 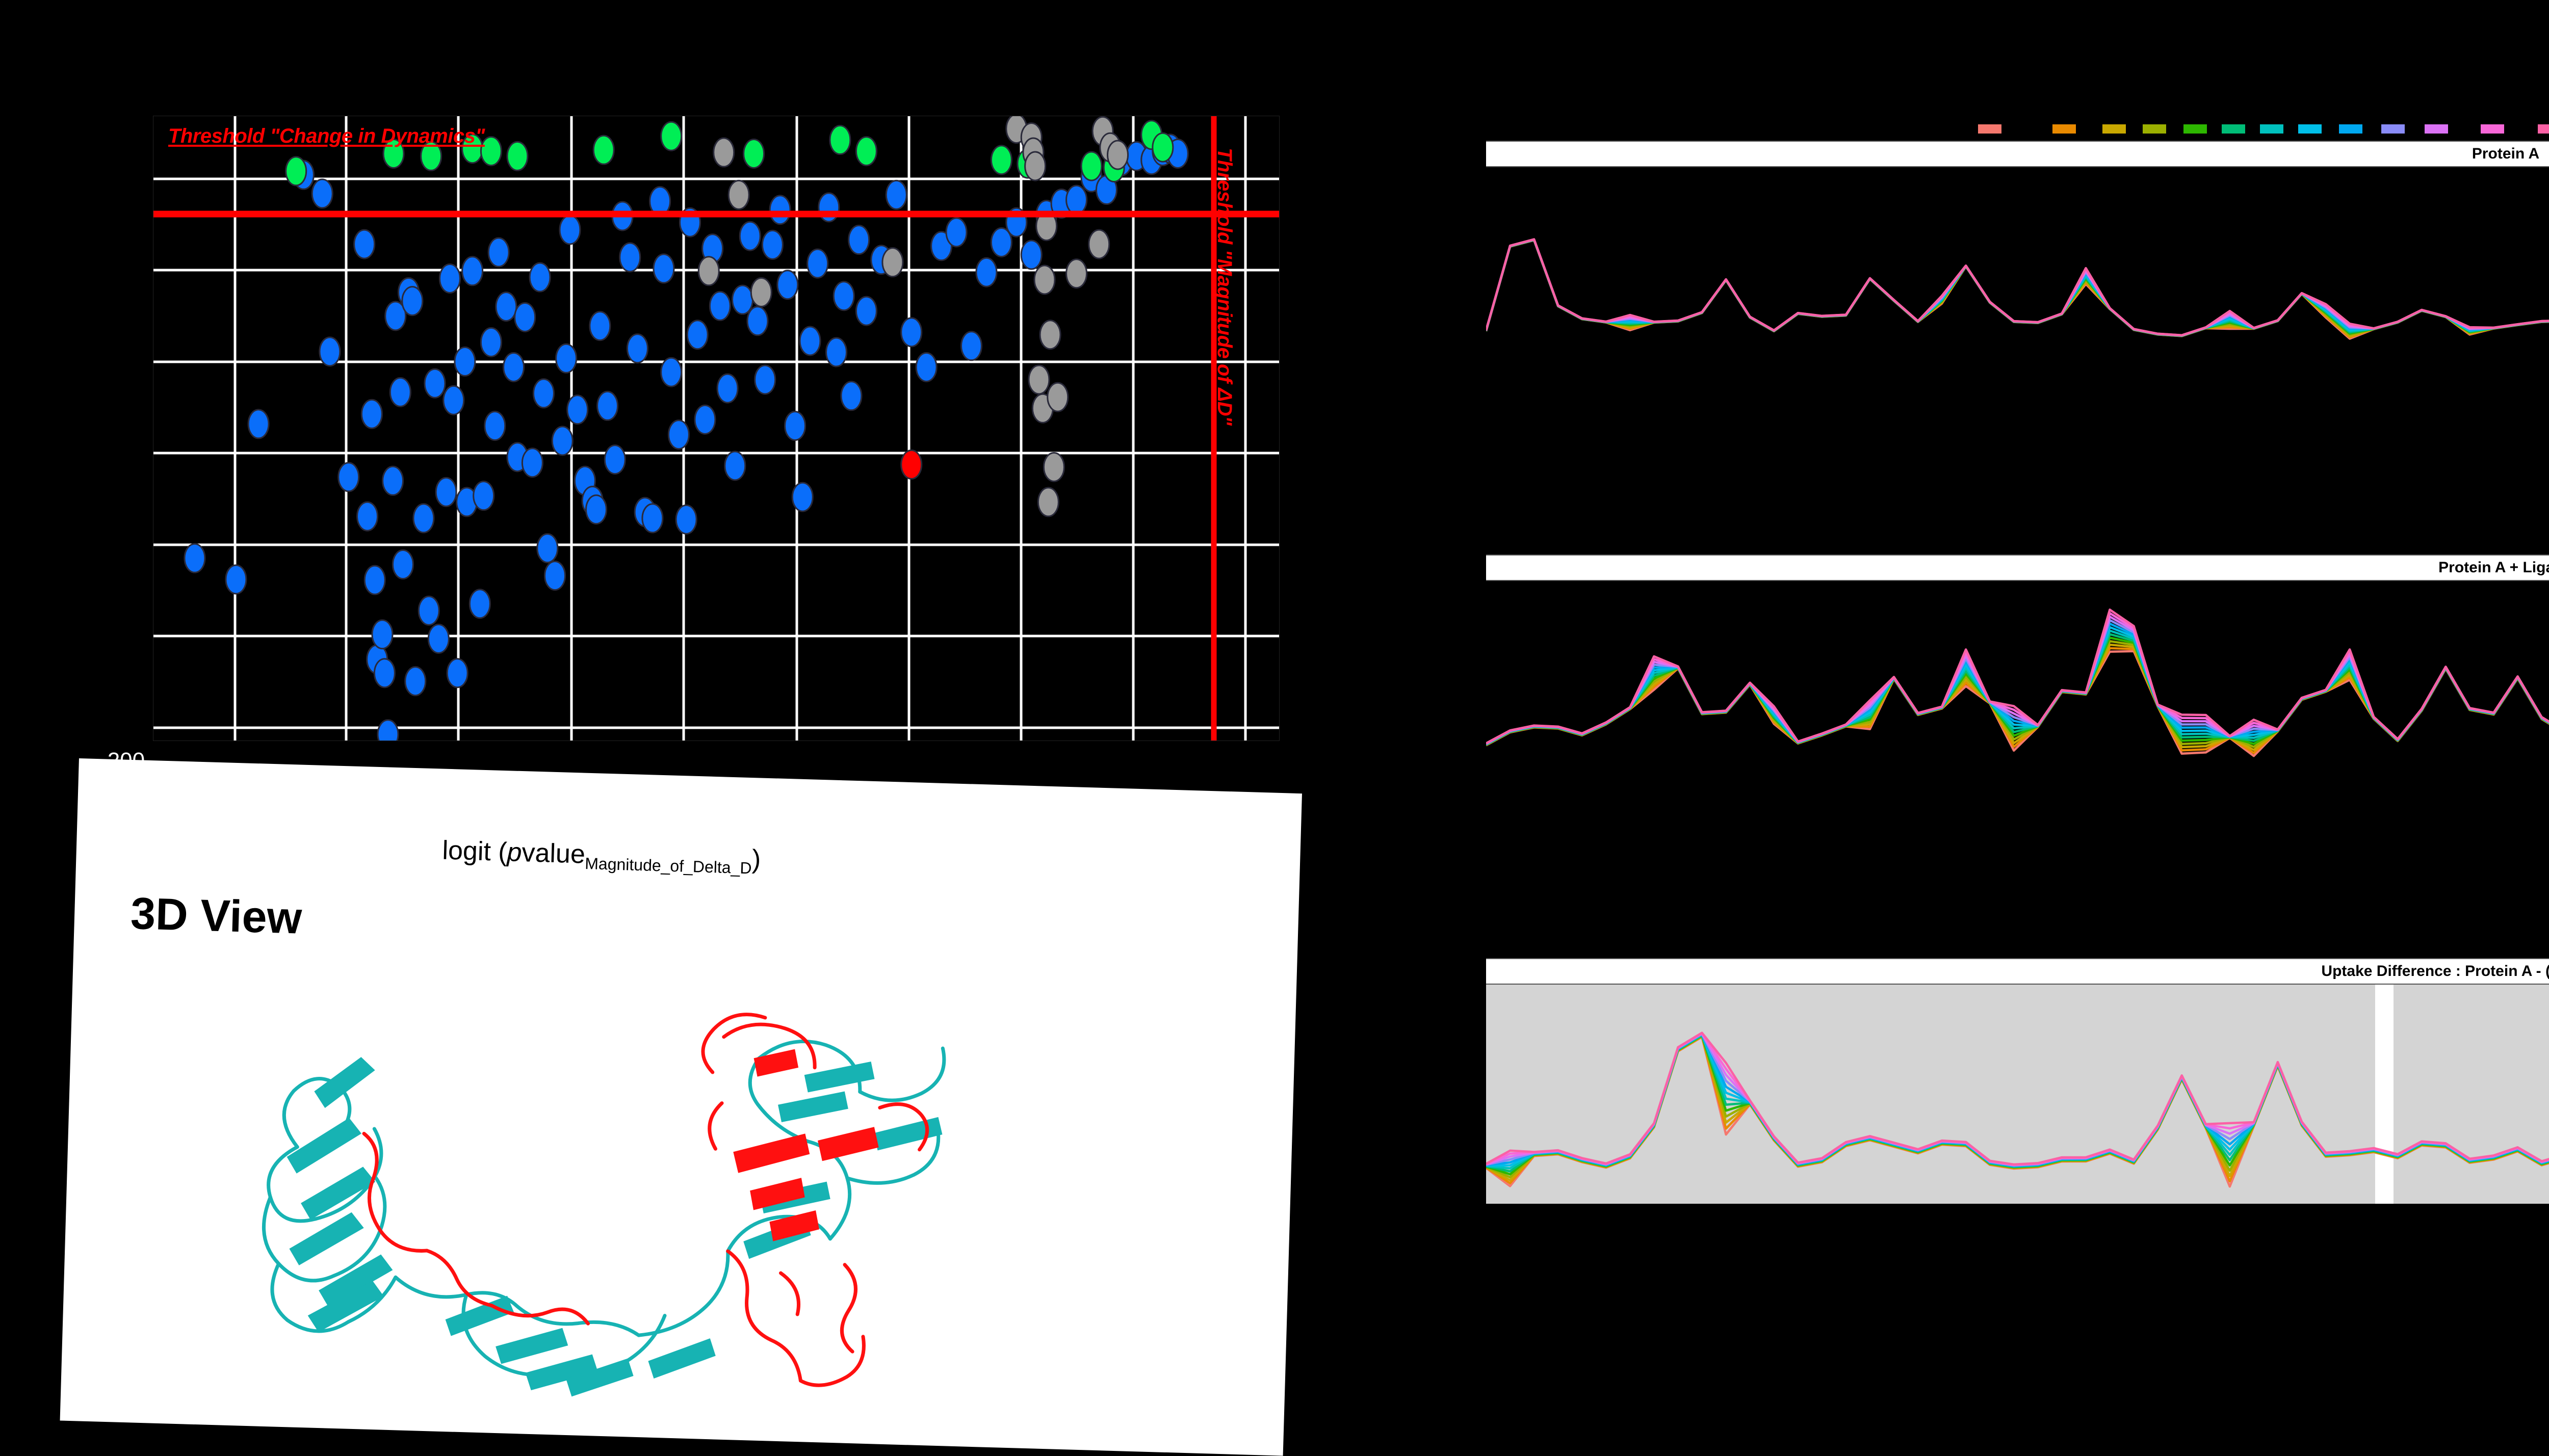 What do you see at coordinates (2017, 1094) in the screenshot?
I see `chart-canvas-uptake-difference` at bounding box center [2017, 1094].